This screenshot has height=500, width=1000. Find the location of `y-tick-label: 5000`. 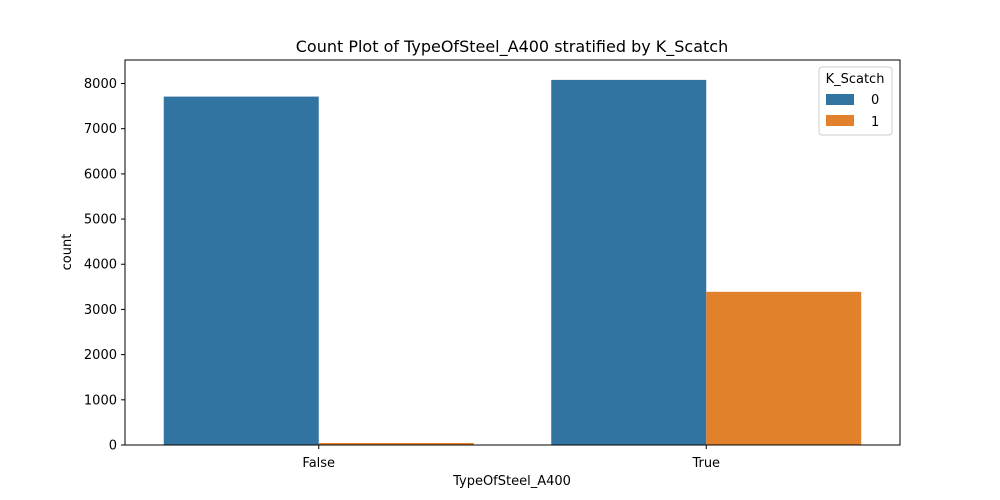

y-tick-label: 5000 is located at coordinates (100, 220).